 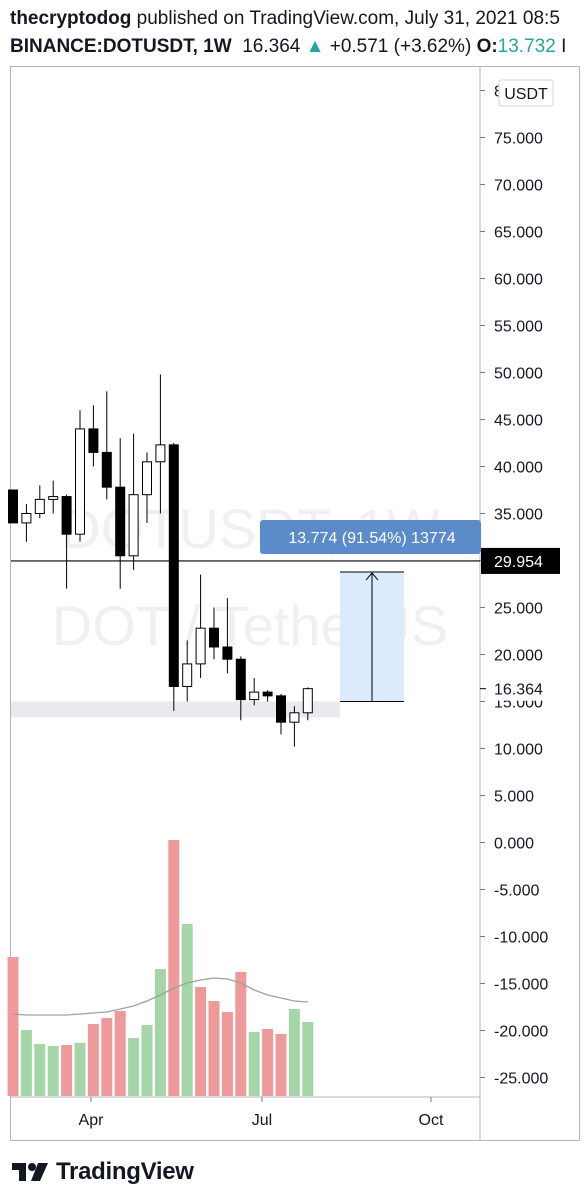 What do you see at coordinates (521, 938) in the screenshot?
I see `price-tick-label: -10.000` at bounding box center [521, 938].